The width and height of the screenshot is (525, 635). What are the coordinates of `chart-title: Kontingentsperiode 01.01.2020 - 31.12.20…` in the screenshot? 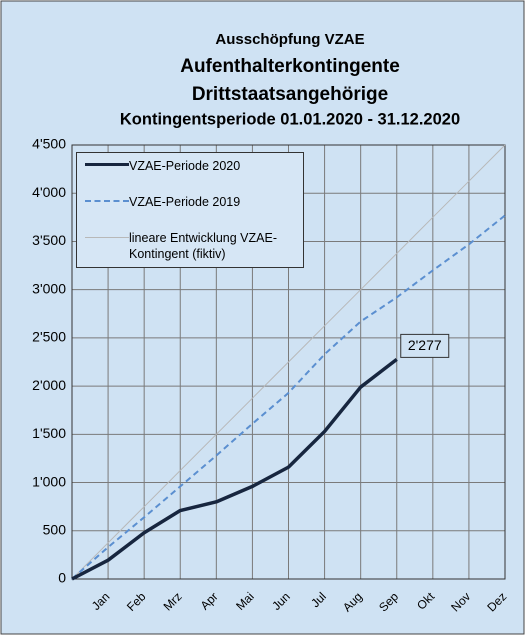 It's located at (290, 119).